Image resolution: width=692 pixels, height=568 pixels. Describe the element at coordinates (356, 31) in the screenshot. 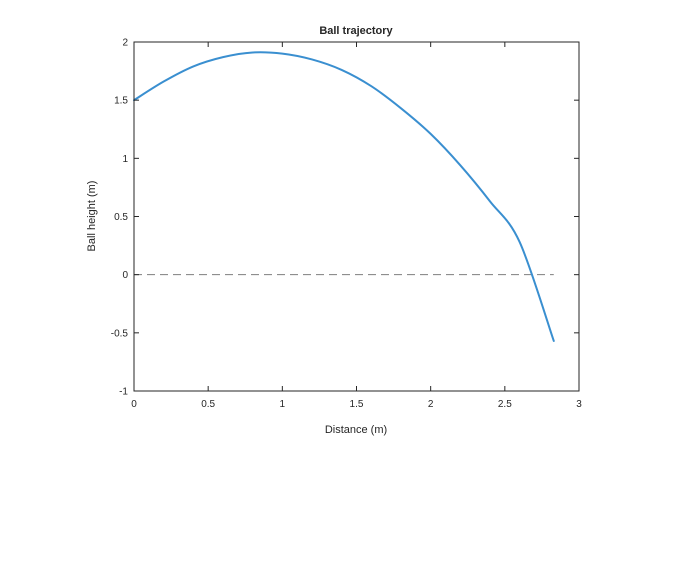

I see `chart-title: Ball trajectory` at that location.